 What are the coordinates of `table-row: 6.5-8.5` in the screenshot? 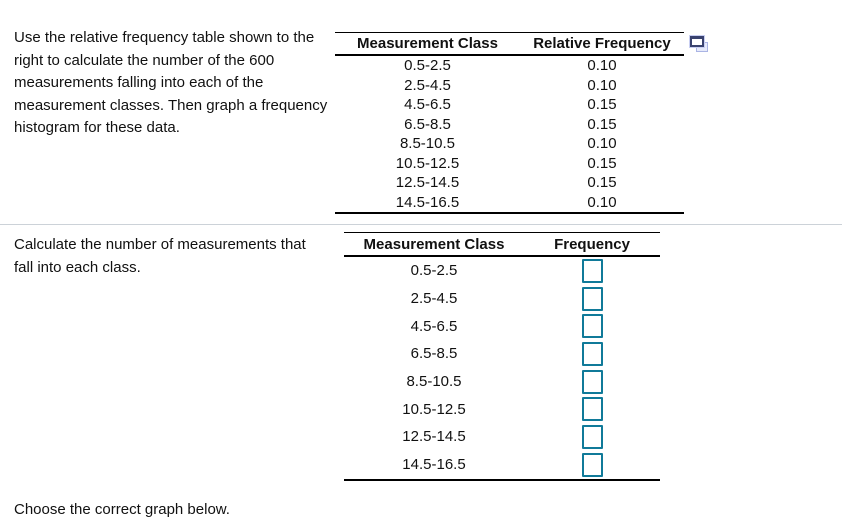 It's located at (502, 354).